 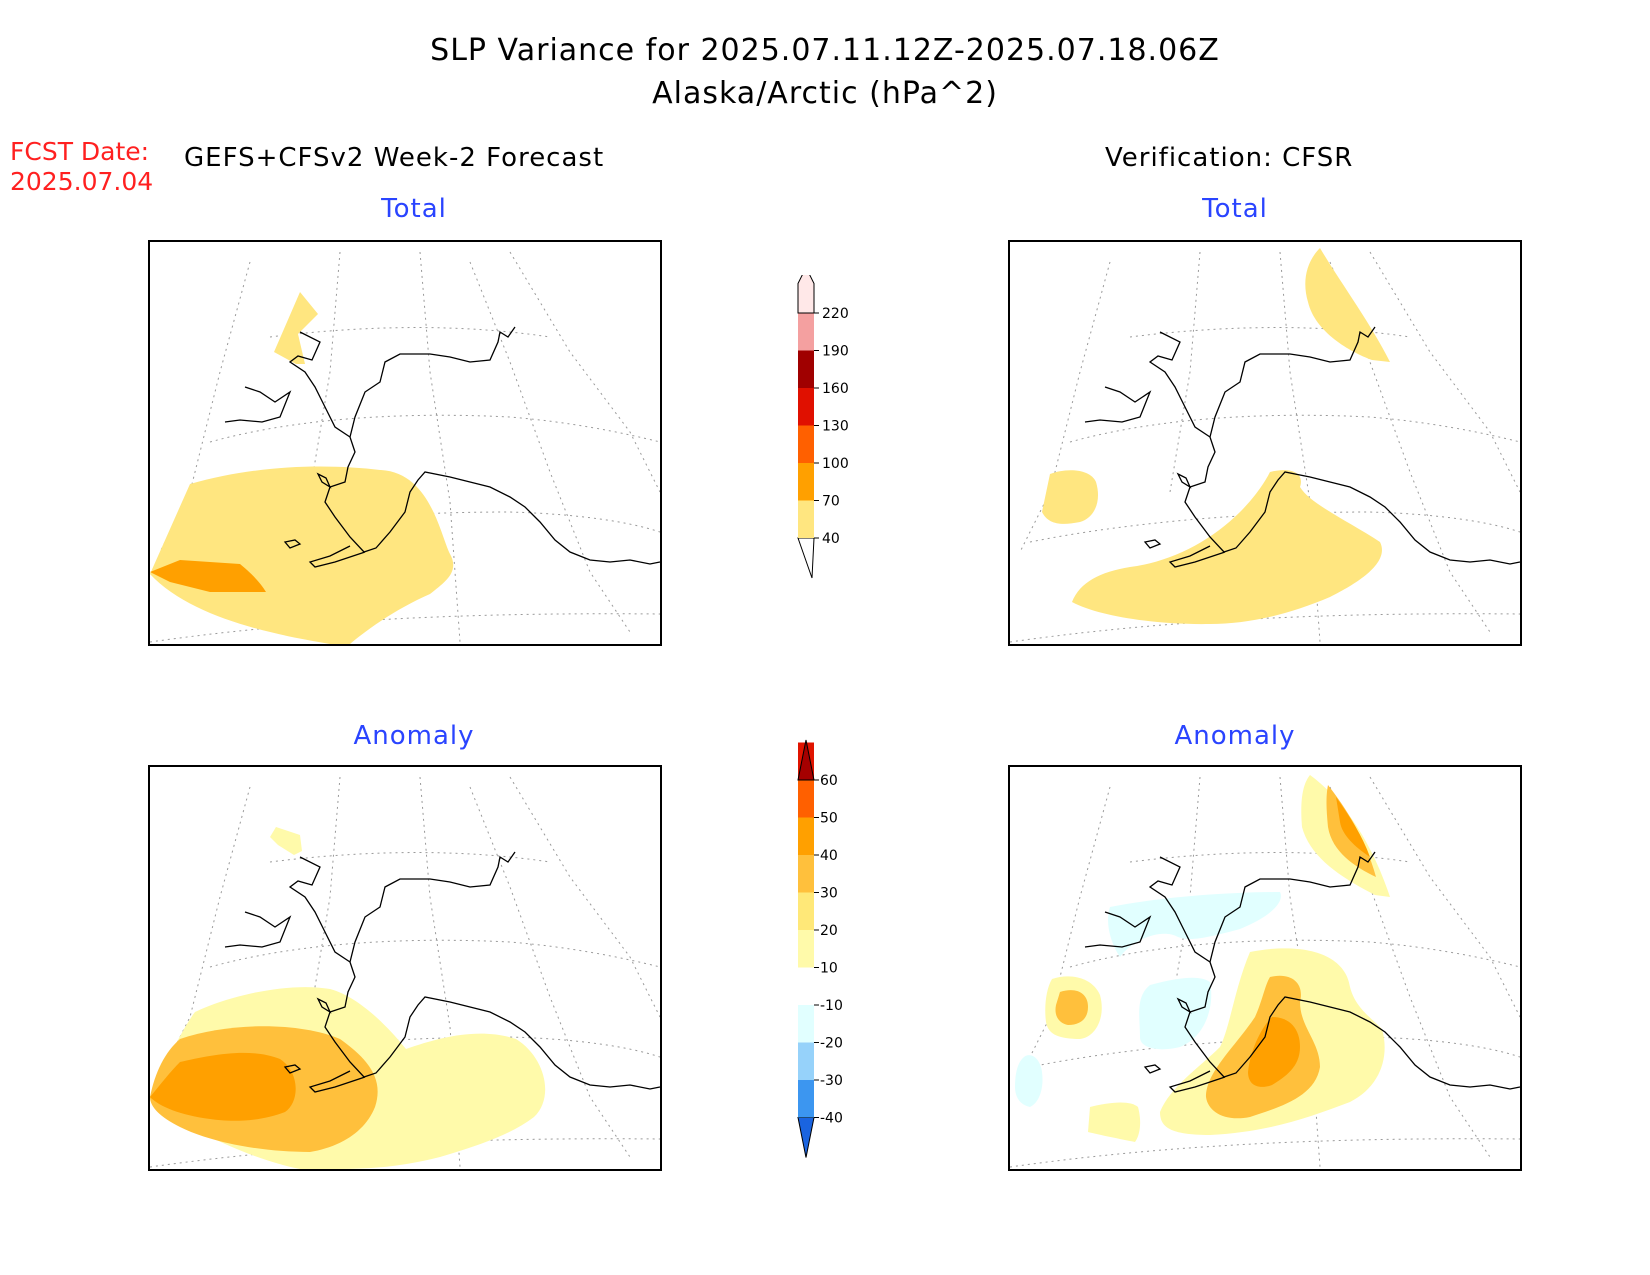 What do you see at coordinates (825, 93) in the screenshot?
I see `main-subtitle: Alaska/Arctic (hPa^2)` at bounding box center [825, 93].